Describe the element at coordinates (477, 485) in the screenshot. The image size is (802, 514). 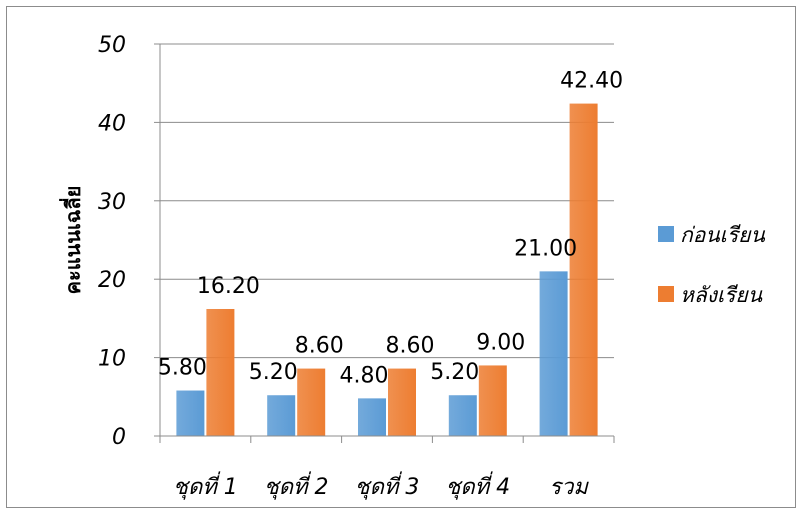
I see `x-category-label: ชุดที่ 4` at that location.